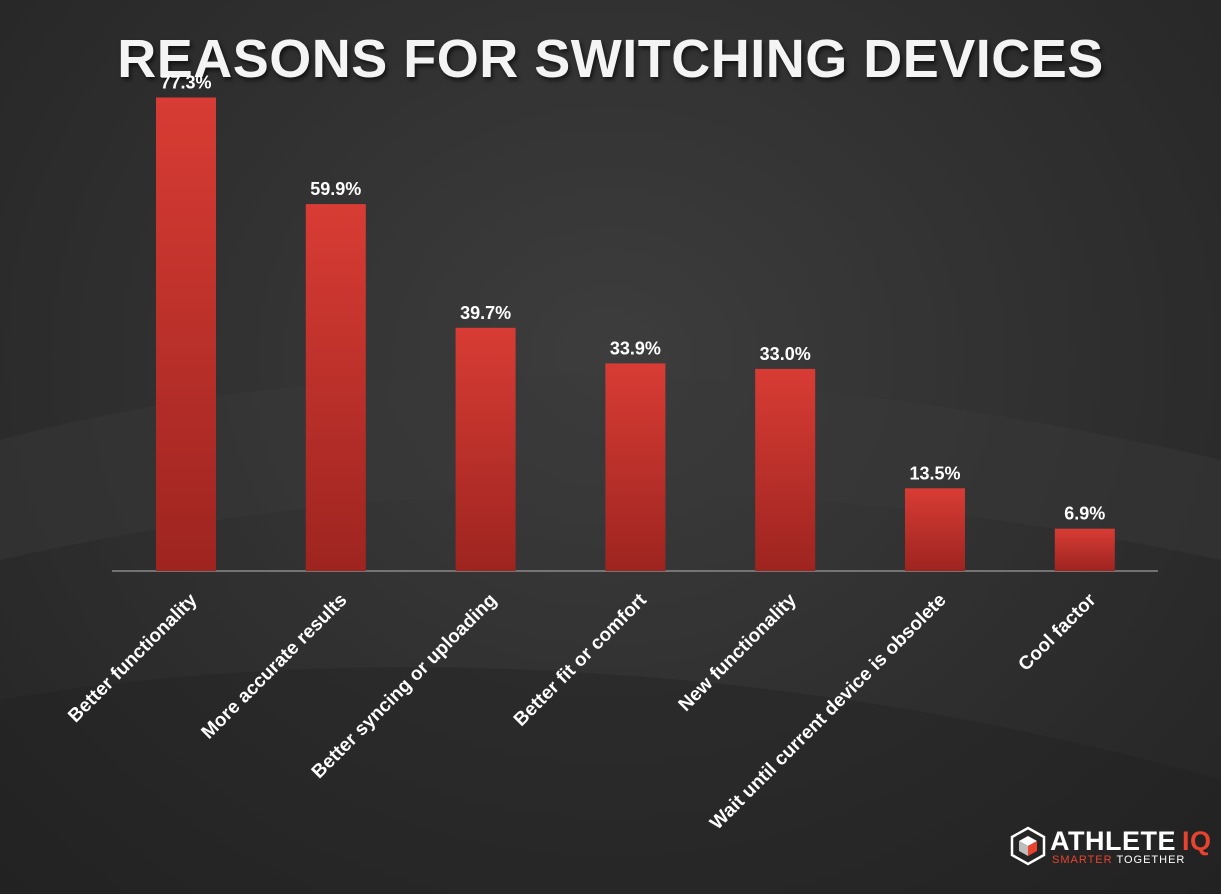  I want to click on athlete-iq-logo: ATHLETE IQ SMARTER TOGETHER, so click(1111, 850).